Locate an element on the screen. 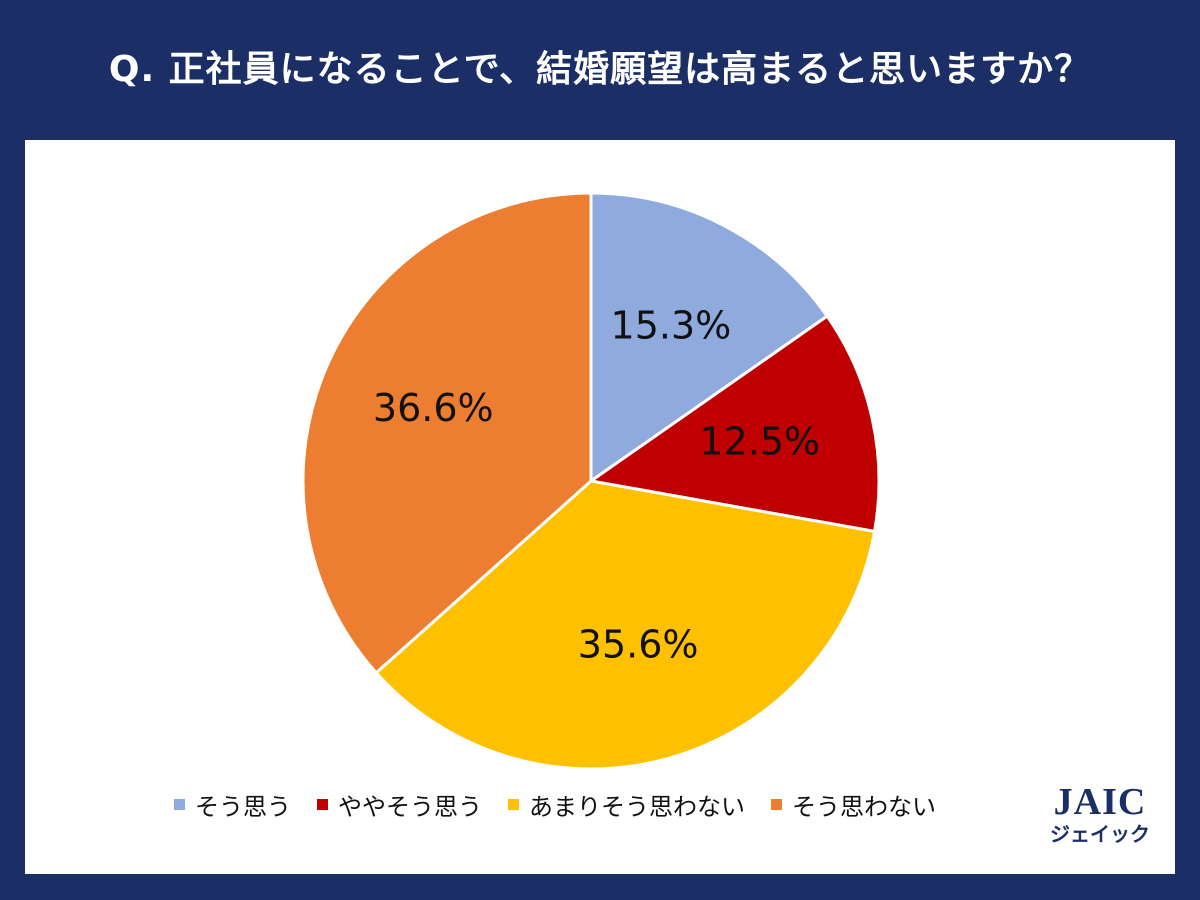 The width and height of the screenshot is (1200, 900). legend-item-amari-sou-omowanai: あまりそう思わない is located at coordinates (626, 804).